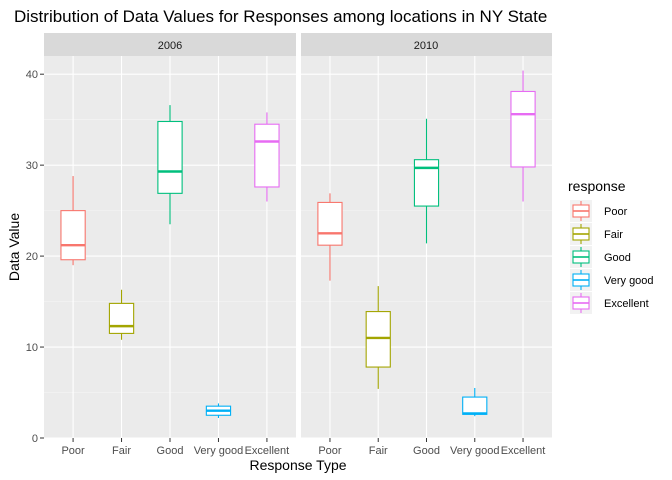  I want to click on box-2010-good, so click(426, 181).